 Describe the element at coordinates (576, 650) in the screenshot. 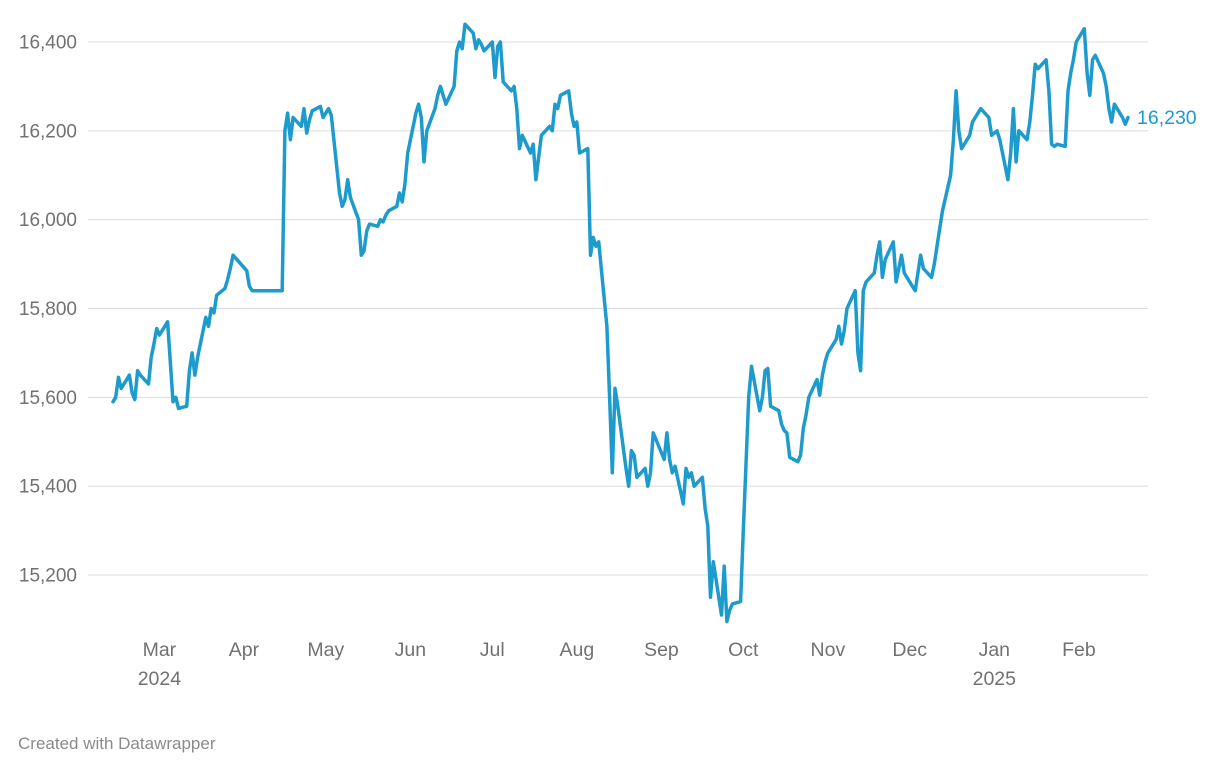

I see `x-tick-label: Aug` at that location.